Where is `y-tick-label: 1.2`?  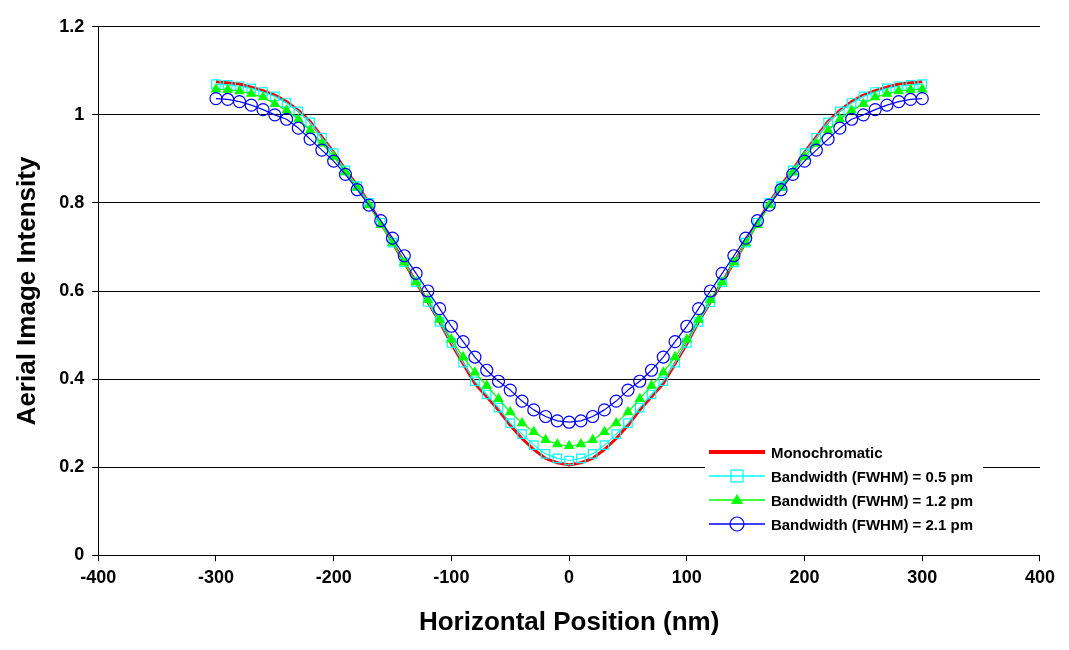
y-tick-label: 1.2 is located at coordinates (72, 25).